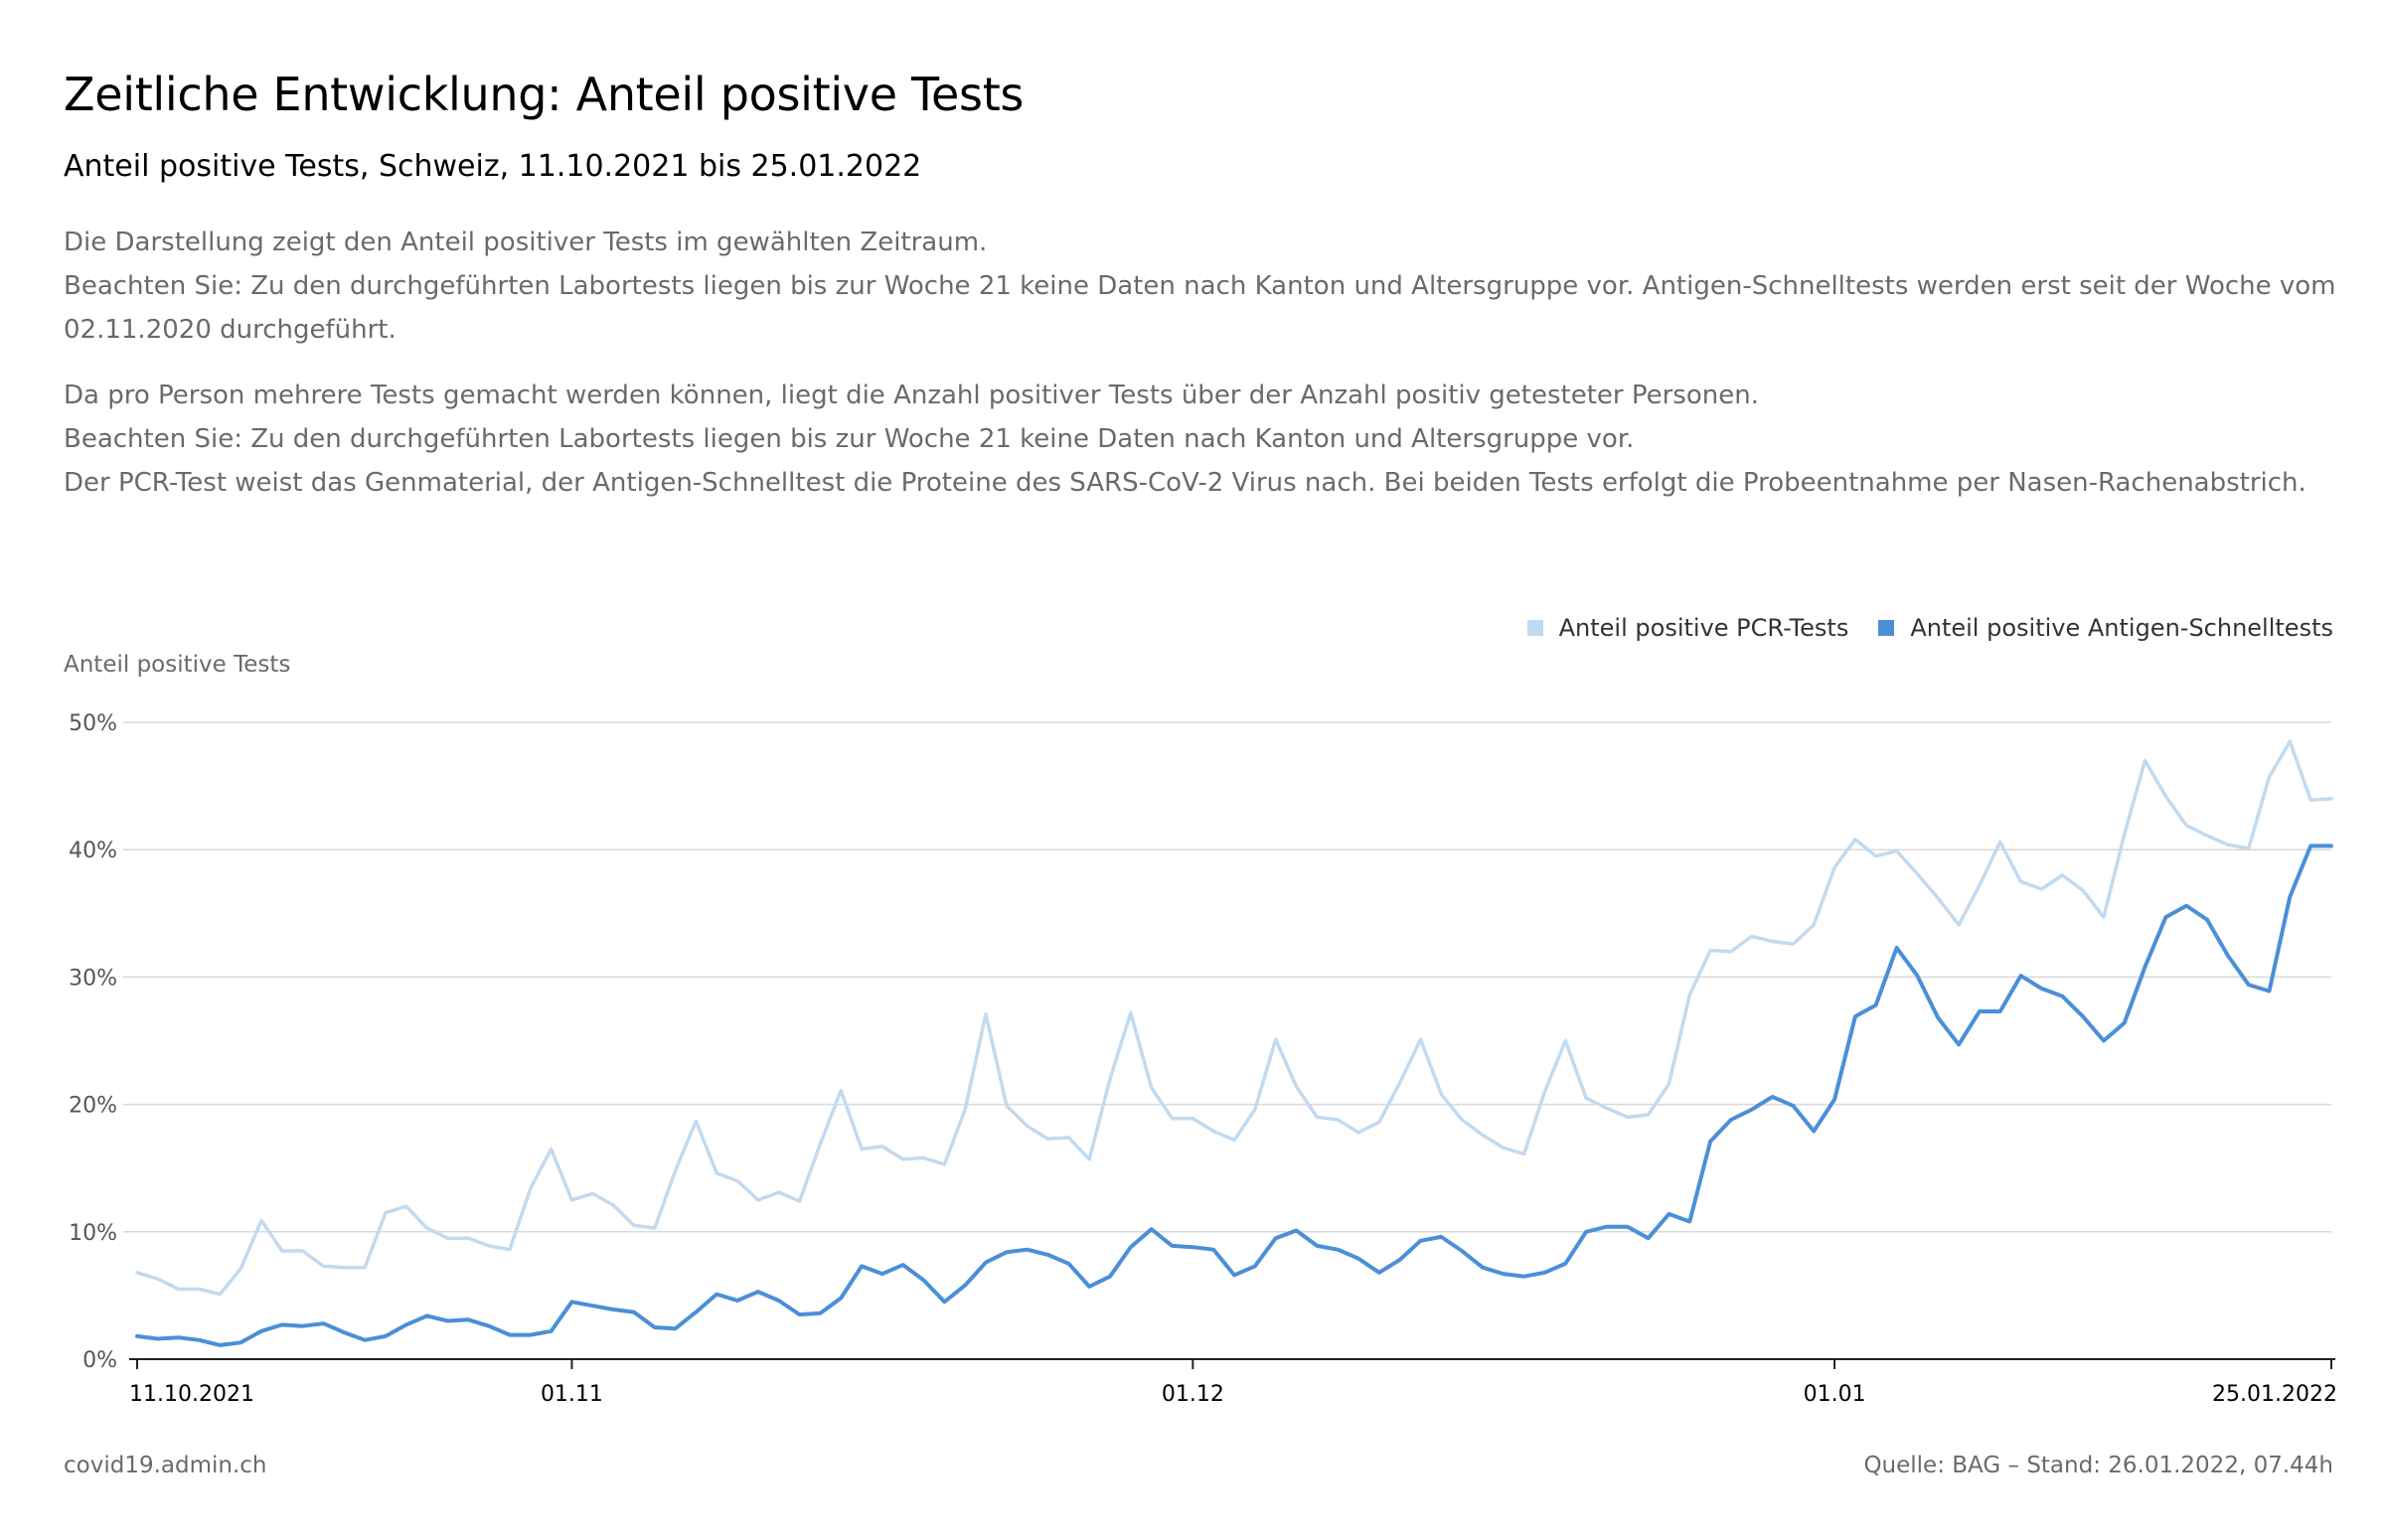 This screenshot has width=2385, height=1540. Describe the element at coordinates (572, 1394) in the screenshot. I see `x-tick-label: 01.11` at that location.